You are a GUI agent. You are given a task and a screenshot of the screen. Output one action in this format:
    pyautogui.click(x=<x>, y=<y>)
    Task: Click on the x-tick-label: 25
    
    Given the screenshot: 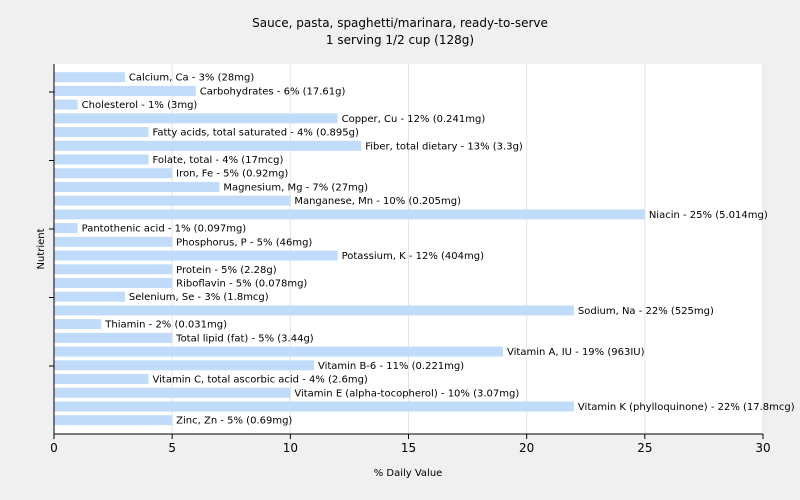 What is the action you would take?
    pyautogui.click(x=644, y=448)
    